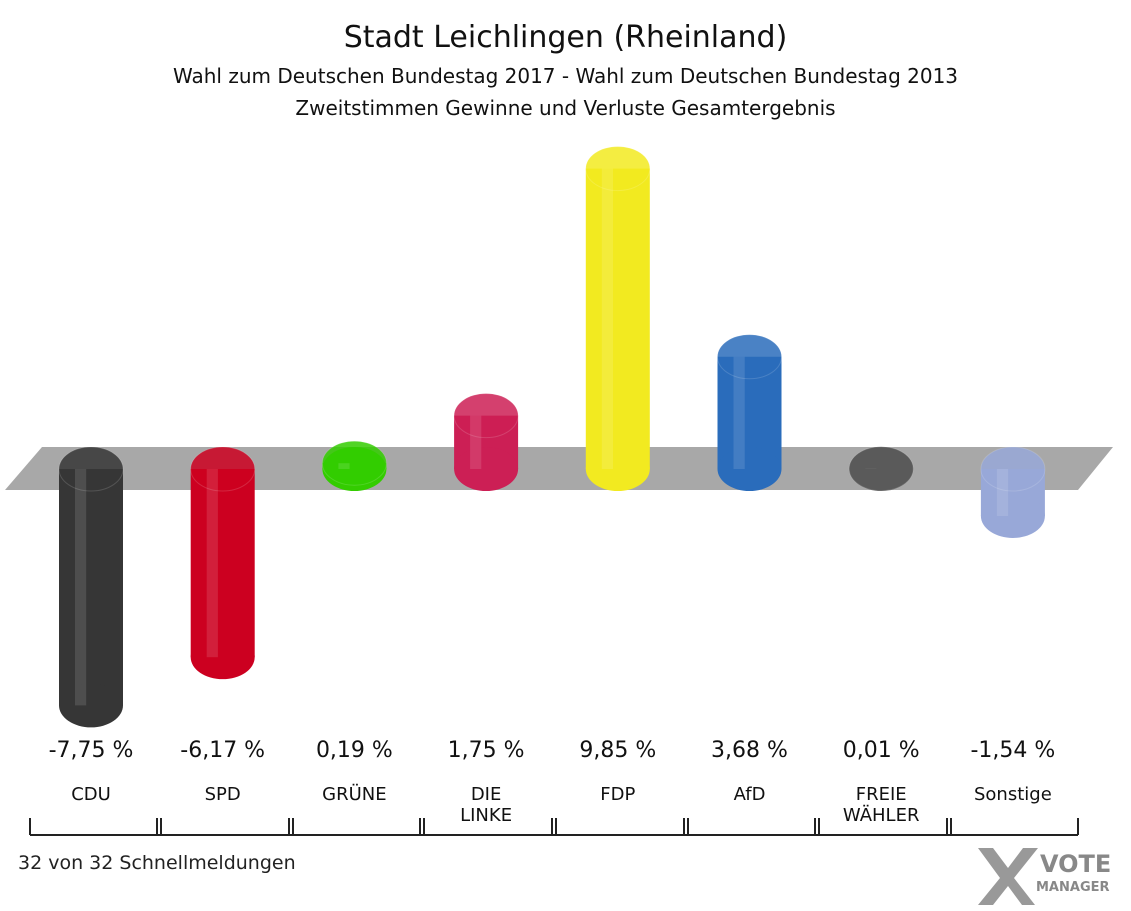 Image resolution: width=1131 pixels, height=911 pixels. What do you see at coordinates (91, 750) in the screenshot?
I see `value-label: -7,75 %` at bounding box center [91, 750].